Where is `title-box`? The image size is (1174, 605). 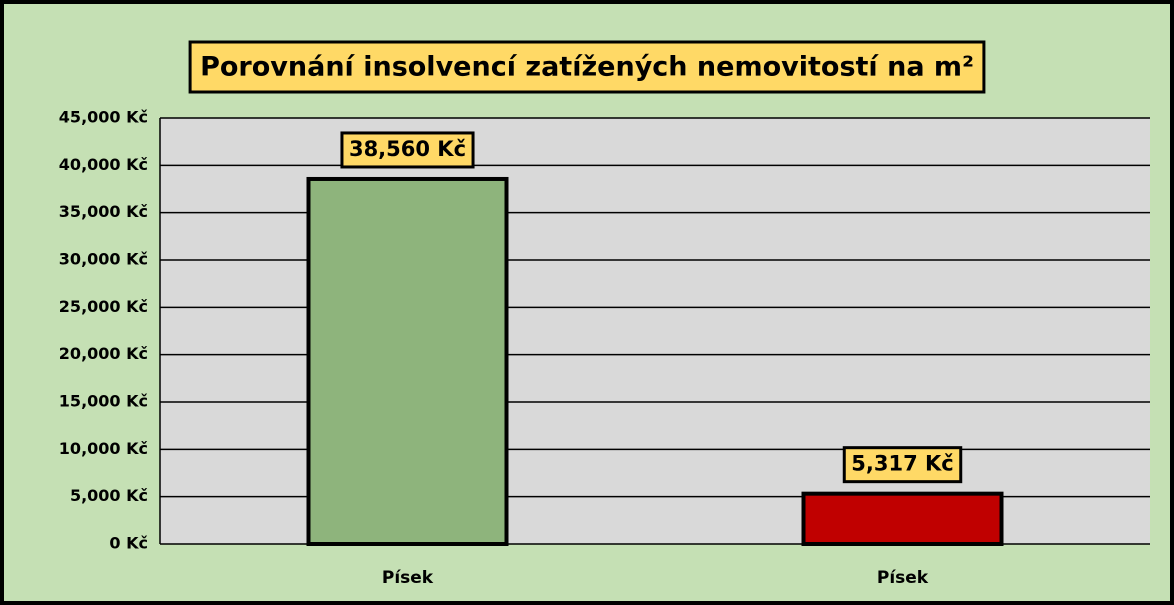 title-box is located at coordinates (587, 67).